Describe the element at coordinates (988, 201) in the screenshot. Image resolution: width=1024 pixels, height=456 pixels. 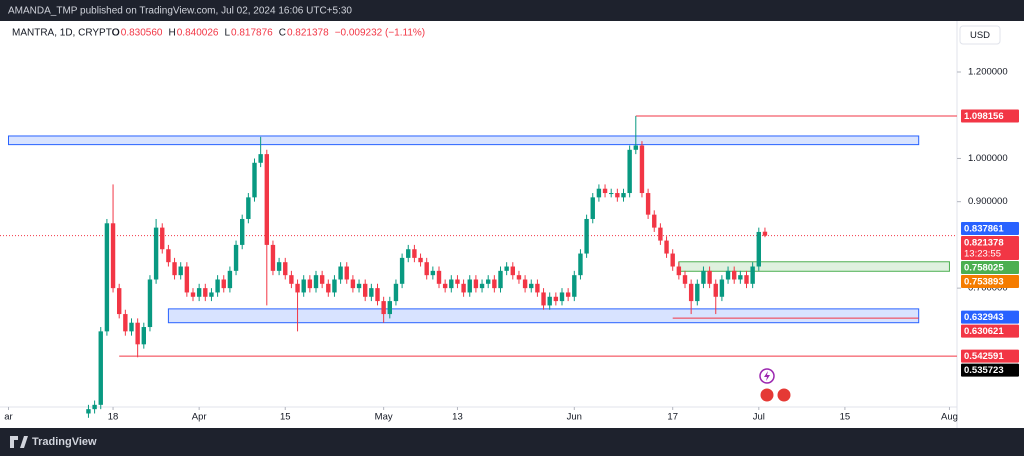
I see `y-tick-label: 0.900000` at that location.